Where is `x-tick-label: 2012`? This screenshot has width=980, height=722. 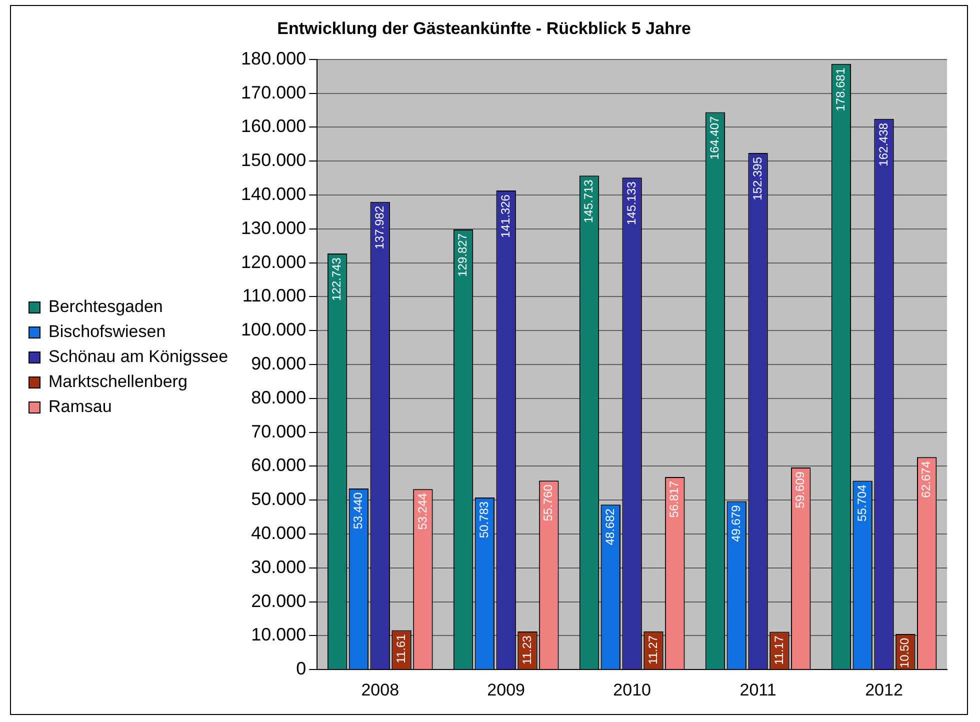 x-tick-label: 2012 is located at coordinates (884, 690).